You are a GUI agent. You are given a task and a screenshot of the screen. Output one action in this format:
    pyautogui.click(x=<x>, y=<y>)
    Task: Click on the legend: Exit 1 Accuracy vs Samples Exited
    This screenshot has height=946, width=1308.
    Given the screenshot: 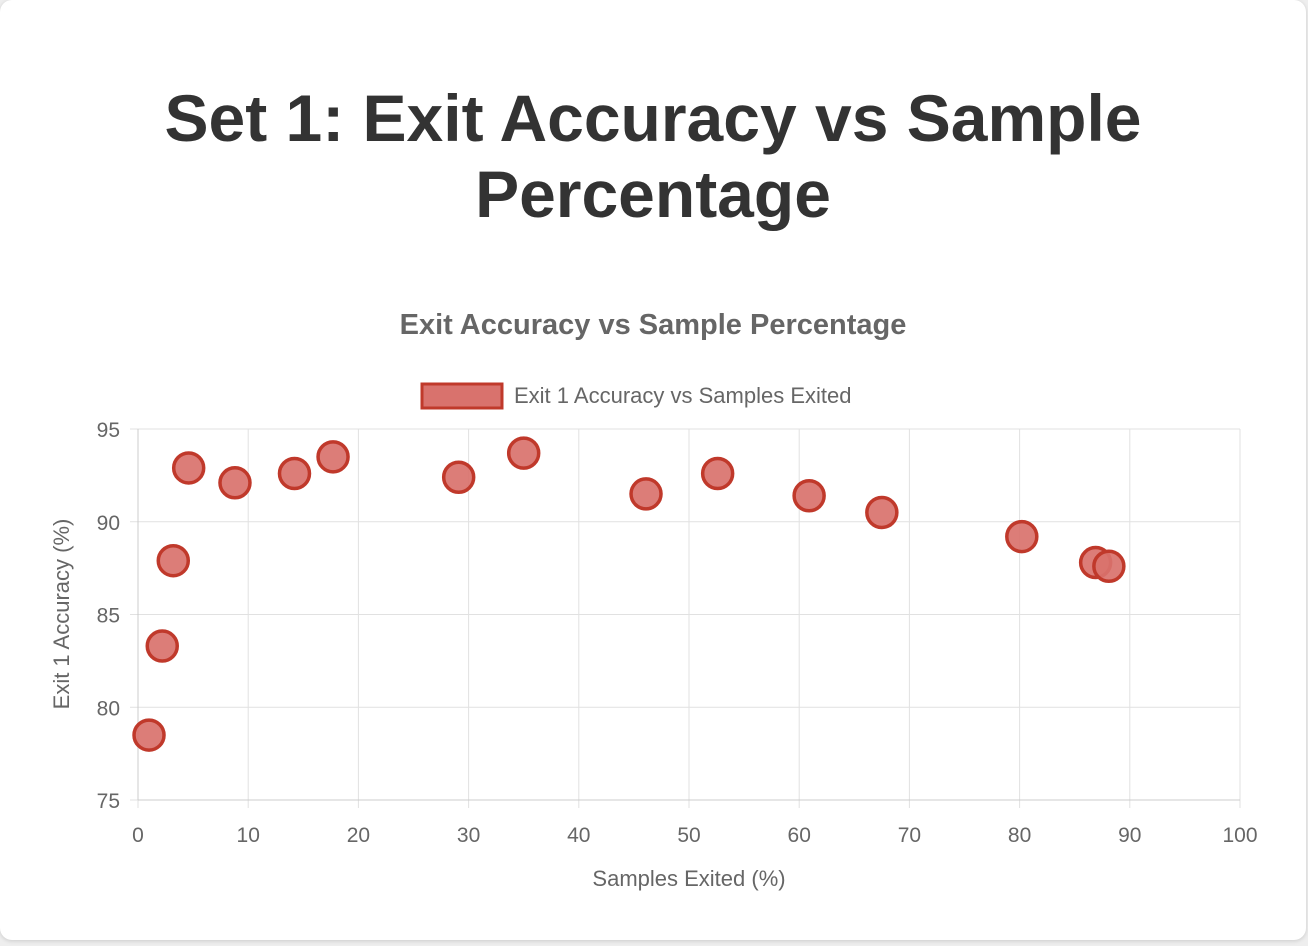 What is the action you would take?
    pyautogui.click(x=635, y=396)
    